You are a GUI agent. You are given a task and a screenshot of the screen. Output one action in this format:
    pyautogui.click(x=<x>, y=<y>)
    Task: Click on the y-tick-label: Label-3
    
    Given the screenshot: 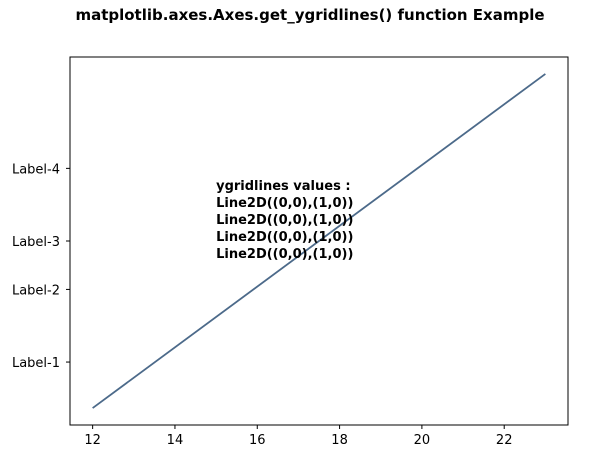 What is the action you would take?
    pyautogui.click(x=36, y=242)
    